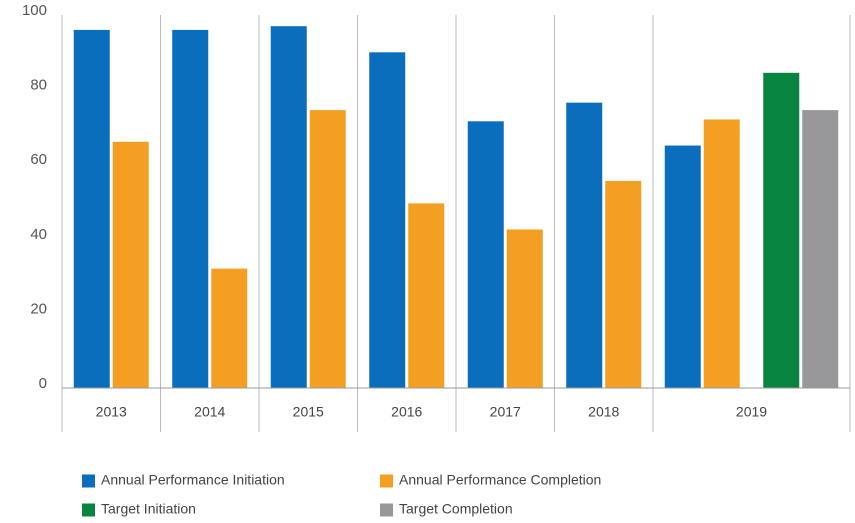 The image size is (855, 523). Describe the element at coordinates (193, 480) in the screenshot. I see `legend-label: Annual Performance Initiation` at that location.